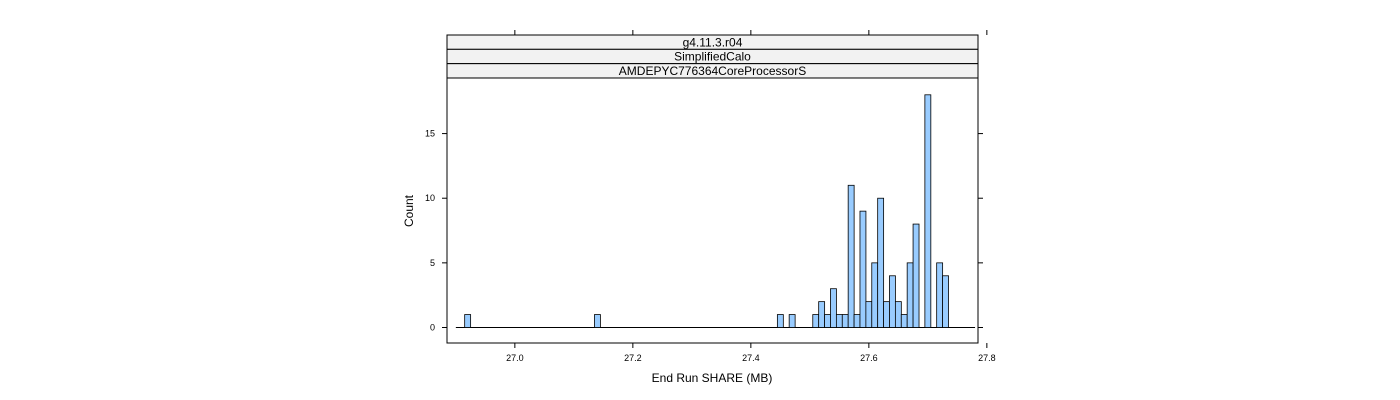 This screenshot has height=400, width=1400. What do you see at coordinates (430, 198) in the screenshot?
I see `y-tick-label: 10` at bounding box center [430, 198].